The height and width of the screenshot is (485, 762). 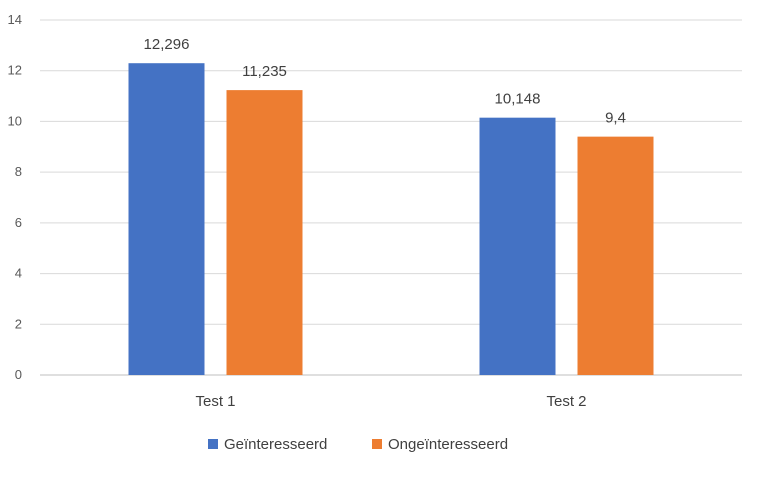 What do you see at coordinates (18, 273) in the screenshot?
I see `y-tick-label: 4` at bounding box center [18, 273].